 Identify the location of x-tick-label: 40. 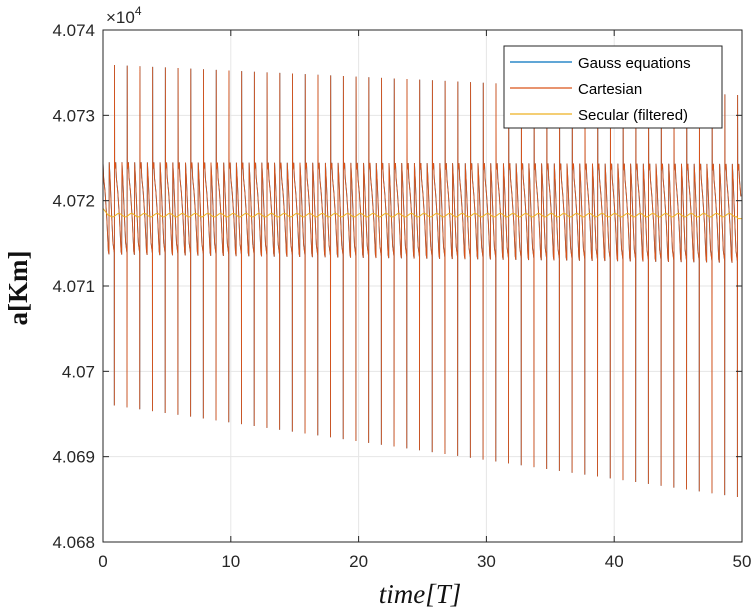
(614, 561).